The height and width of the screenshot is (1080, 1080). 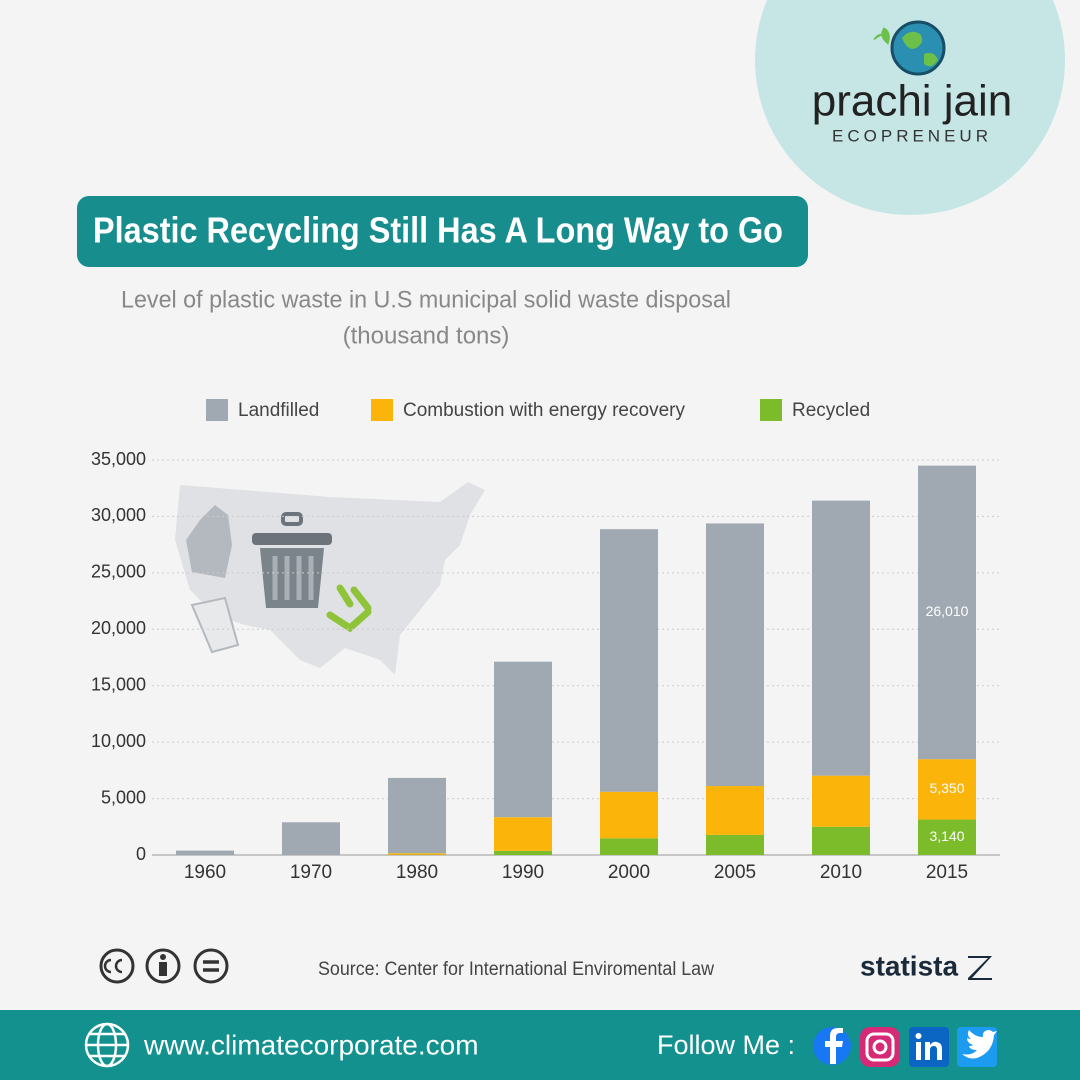 I want to click on logo-globe, so click(x=918, y=48).